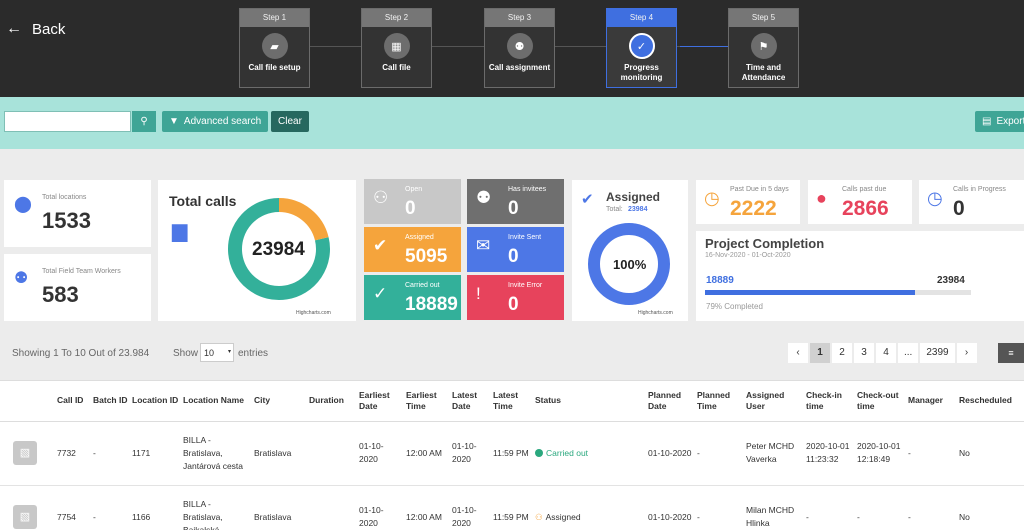 Image resolution: width=1024 pixels, height=530 pixels. What do you see at coordinates (155, 453) in the screenshot?
I see `cell-location-id: 1171` at bounding box center [155, 453].